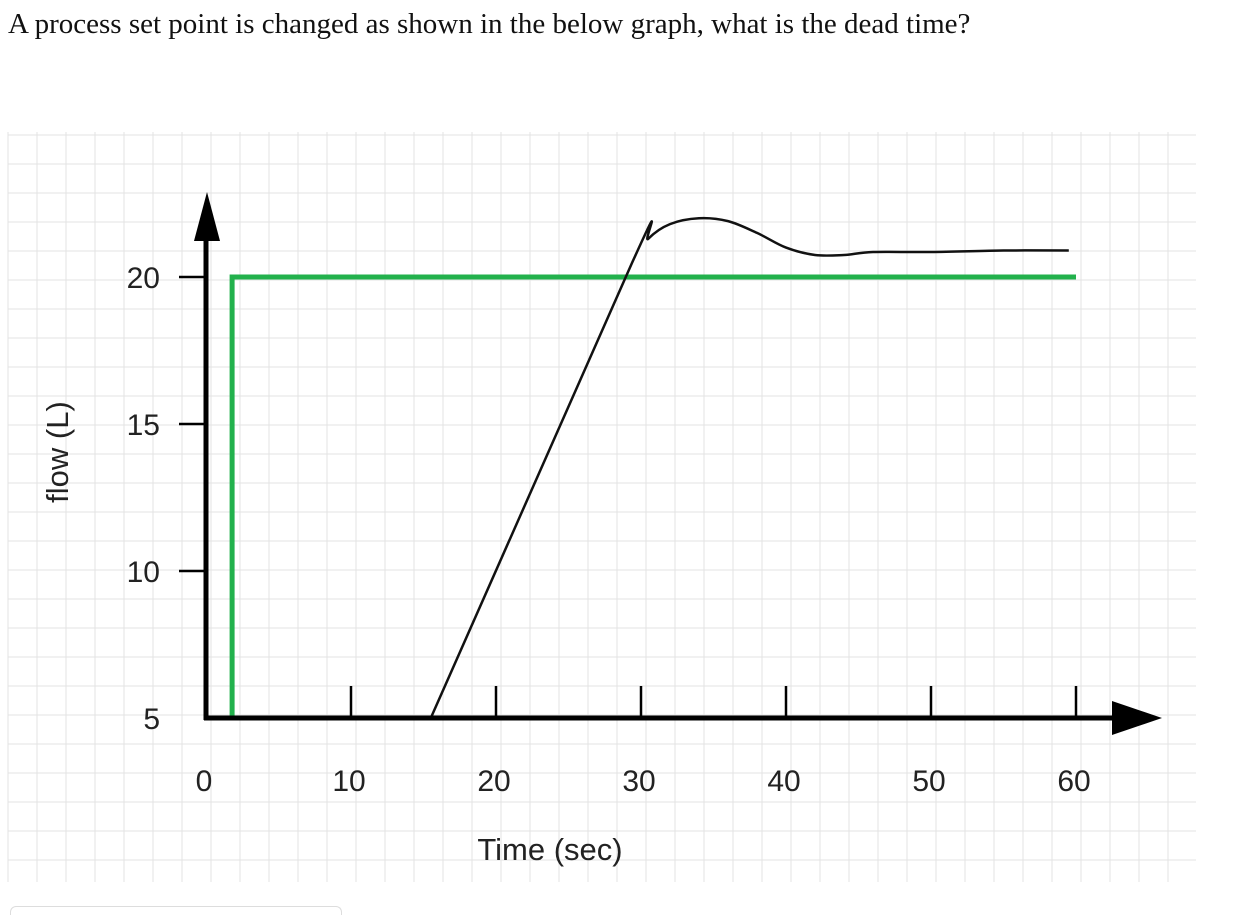 The width and height of the screenshot is (1254, 916). I want to click on x-tick-label: 50, so click(928, 781).